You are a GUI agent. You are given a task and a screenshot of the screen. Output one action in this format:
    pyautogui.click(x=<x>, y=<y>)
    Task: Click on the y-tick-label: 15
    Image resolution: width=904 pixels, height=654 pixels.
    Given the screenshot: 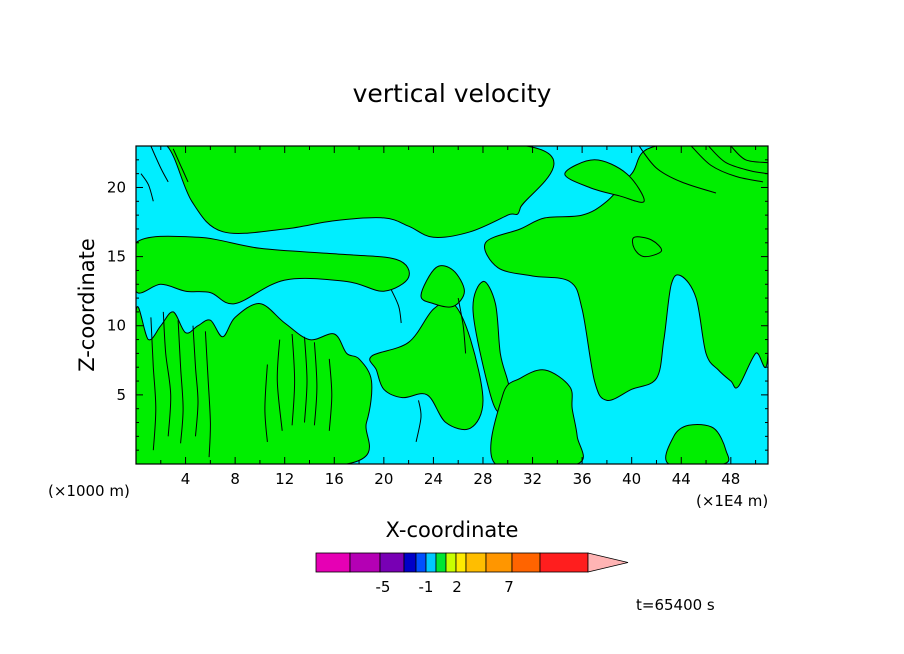 What is the action you would take?
    pyautogui.click(x=116, y=257)
    